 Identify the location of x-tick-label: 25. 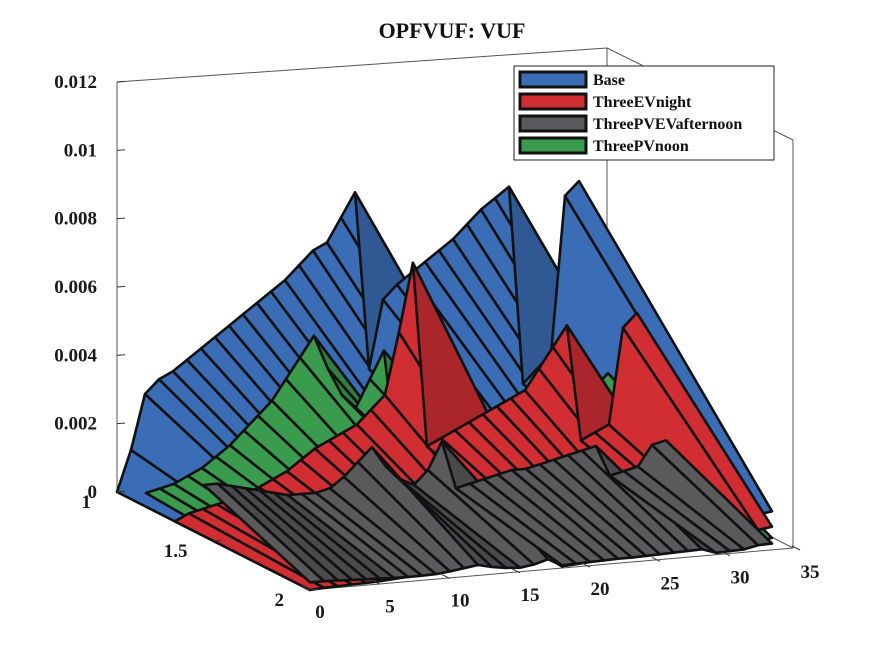
(670, 583).